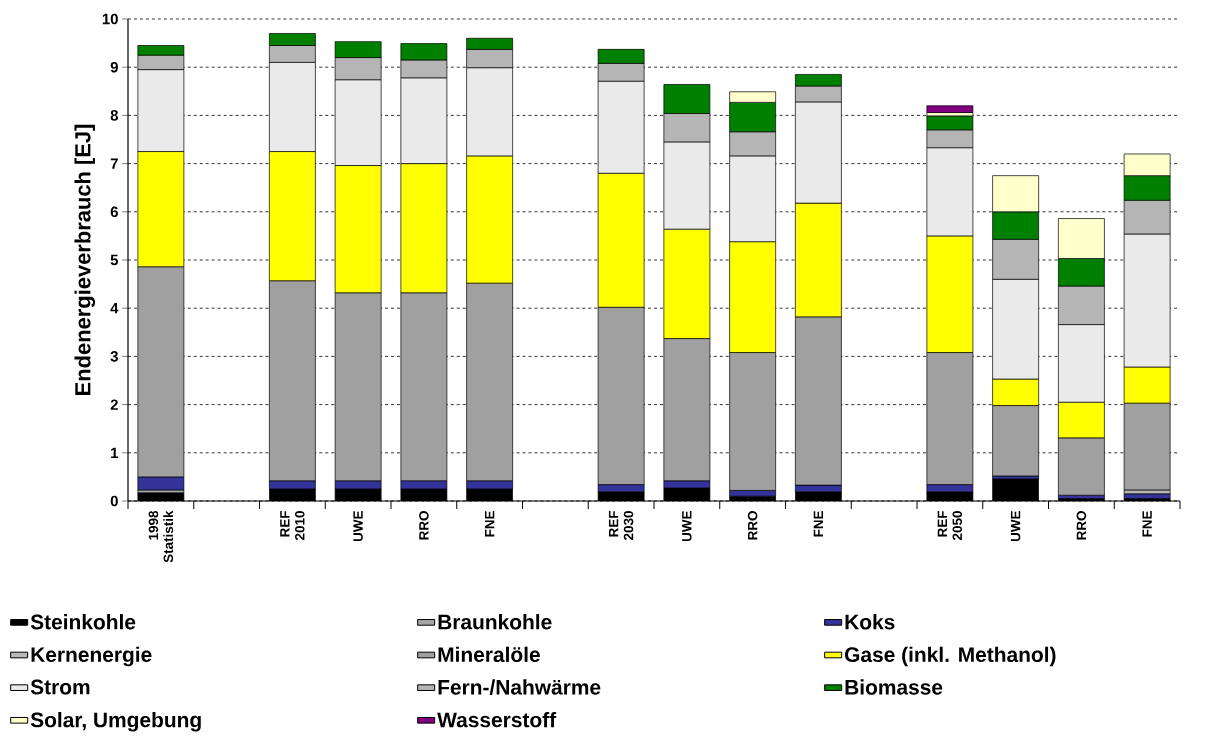 The width and height of the screenshot is (1209, 751). What do you see at coordinates (489, 654) in the screenshot?
I see `legend-label: Mineralöle` at bounding box center [489, 654].